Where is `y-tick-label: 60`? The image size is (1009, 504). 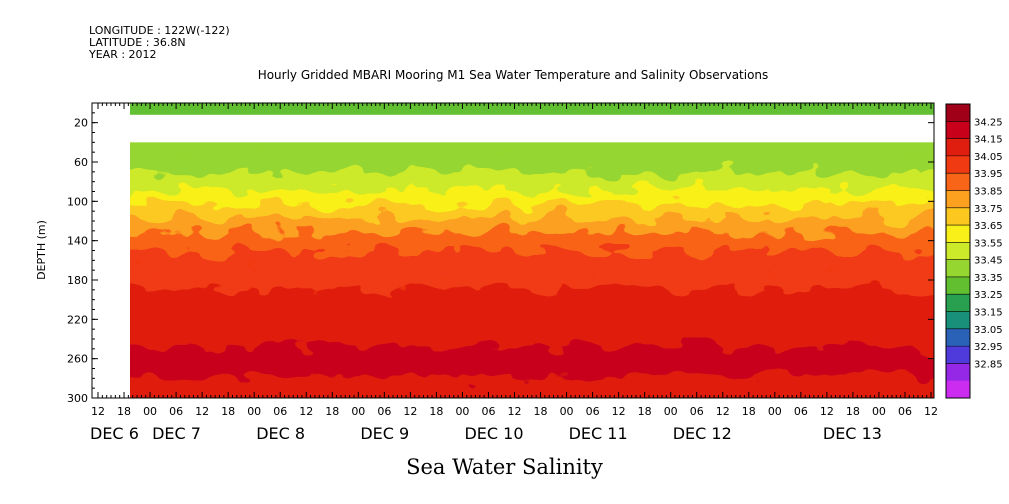
y-tick-label: 60 is located at coordinates (81, 162).